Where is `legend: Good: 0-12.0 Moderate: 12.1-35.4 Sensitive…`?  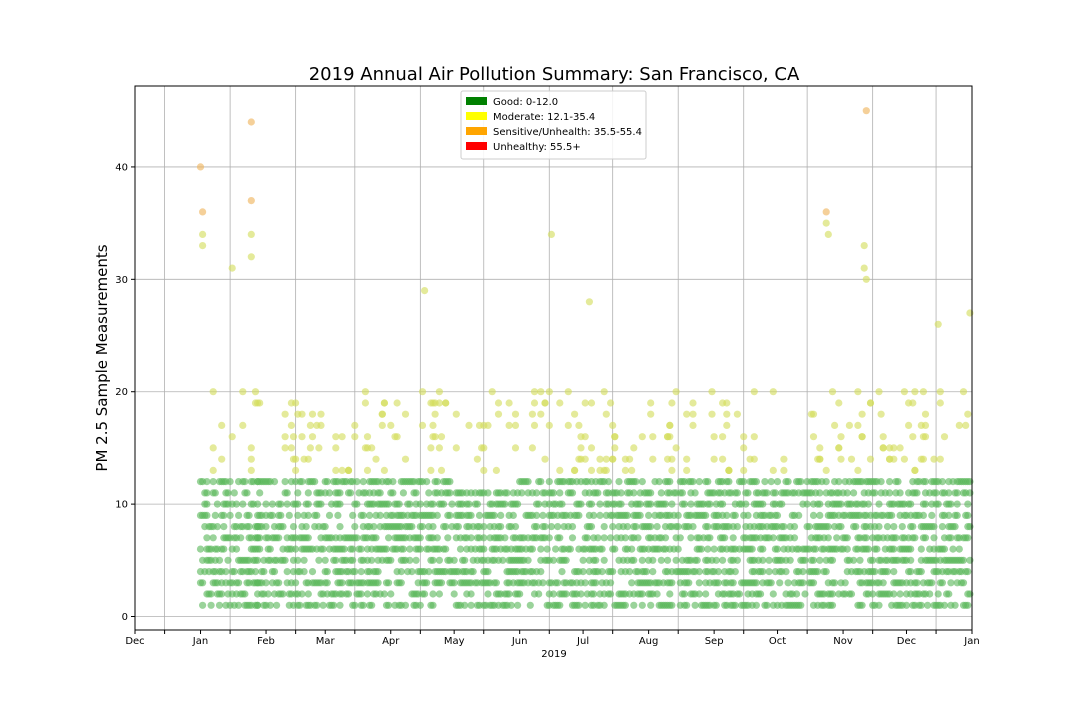
legend: Good: 0-12.0 Moderate: 12.1-35.4 Sensitive… is located at coordinates (553, 125).